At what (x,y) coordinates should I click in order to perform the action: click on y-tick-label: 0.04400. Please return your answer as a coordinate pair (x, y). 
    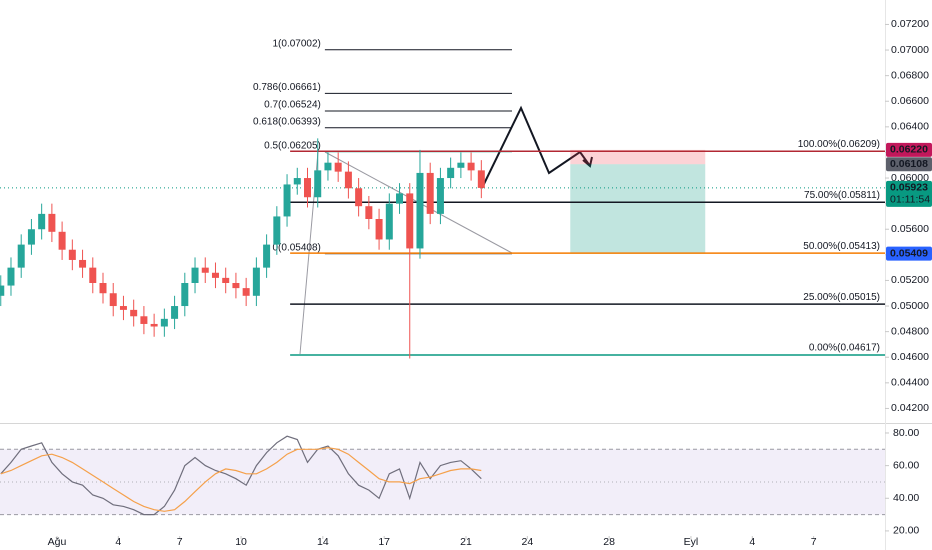
    Looking at the image, I should click on (910, 383).